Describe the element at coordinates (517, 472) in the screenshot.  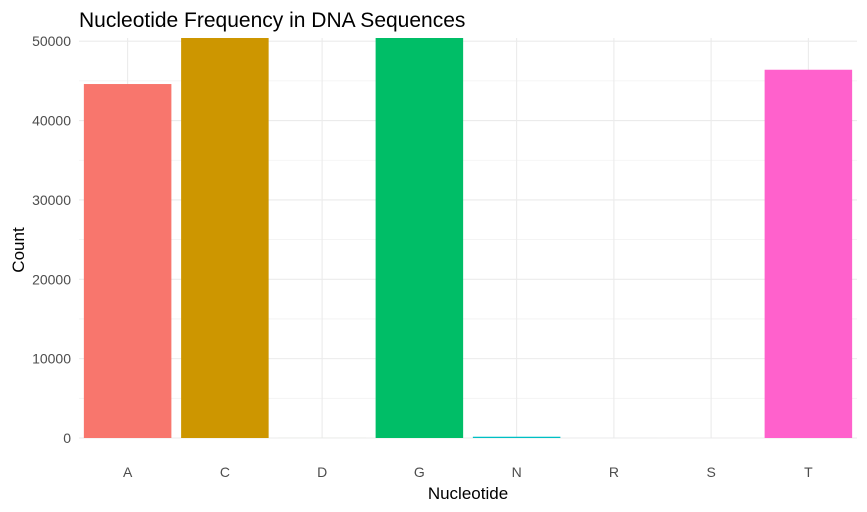
I see `x-tick-label: N` at that location.